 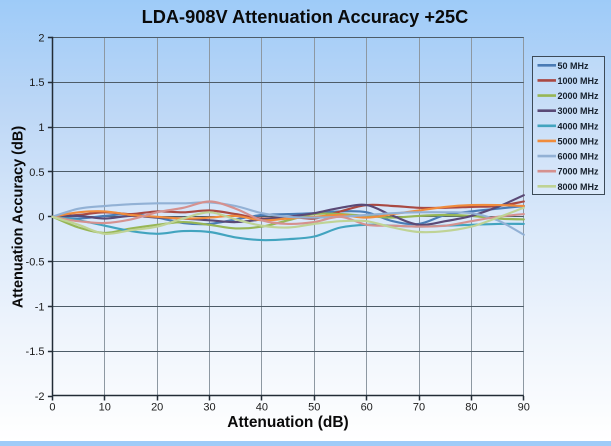 I want to click on svg-text: -1, so click(x=40, y=307).